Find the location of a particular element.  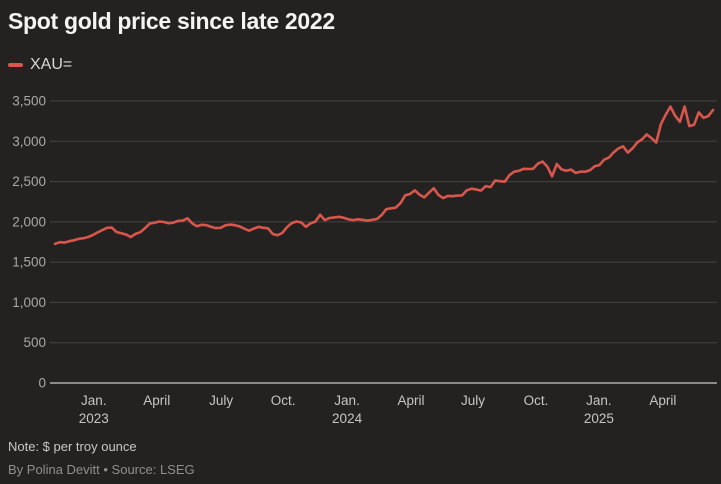

chart-byline: By Polina Devitt • Source: LSEG is located at coordinates (101, 469).